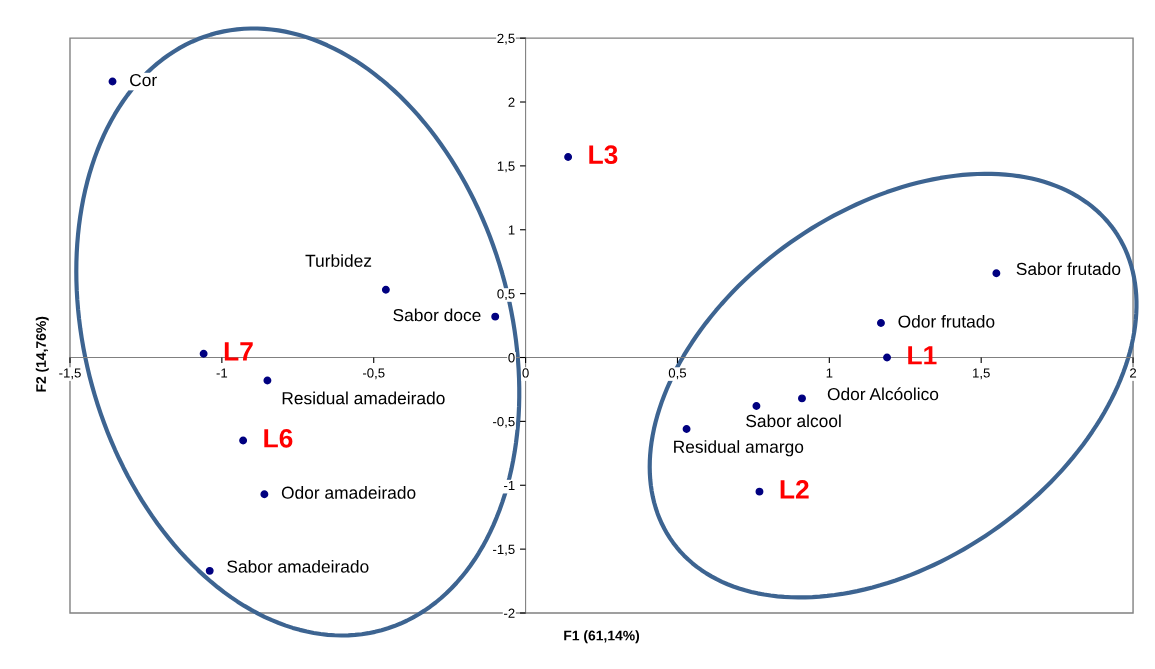 Image resolution: width=1155 pixels, height=669 pixels. What do you see at coordinates (298, 566) in the screenshot?
I see `data-label: Sabor amadeirado` at bounding box center [298, 566].